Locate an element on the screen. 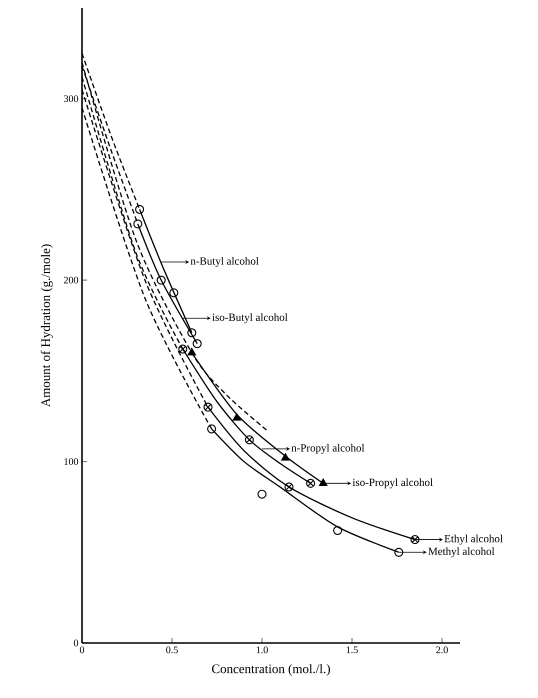  x-axis-title: Concentration (mol./l.) is located at coordinates (271, 670).